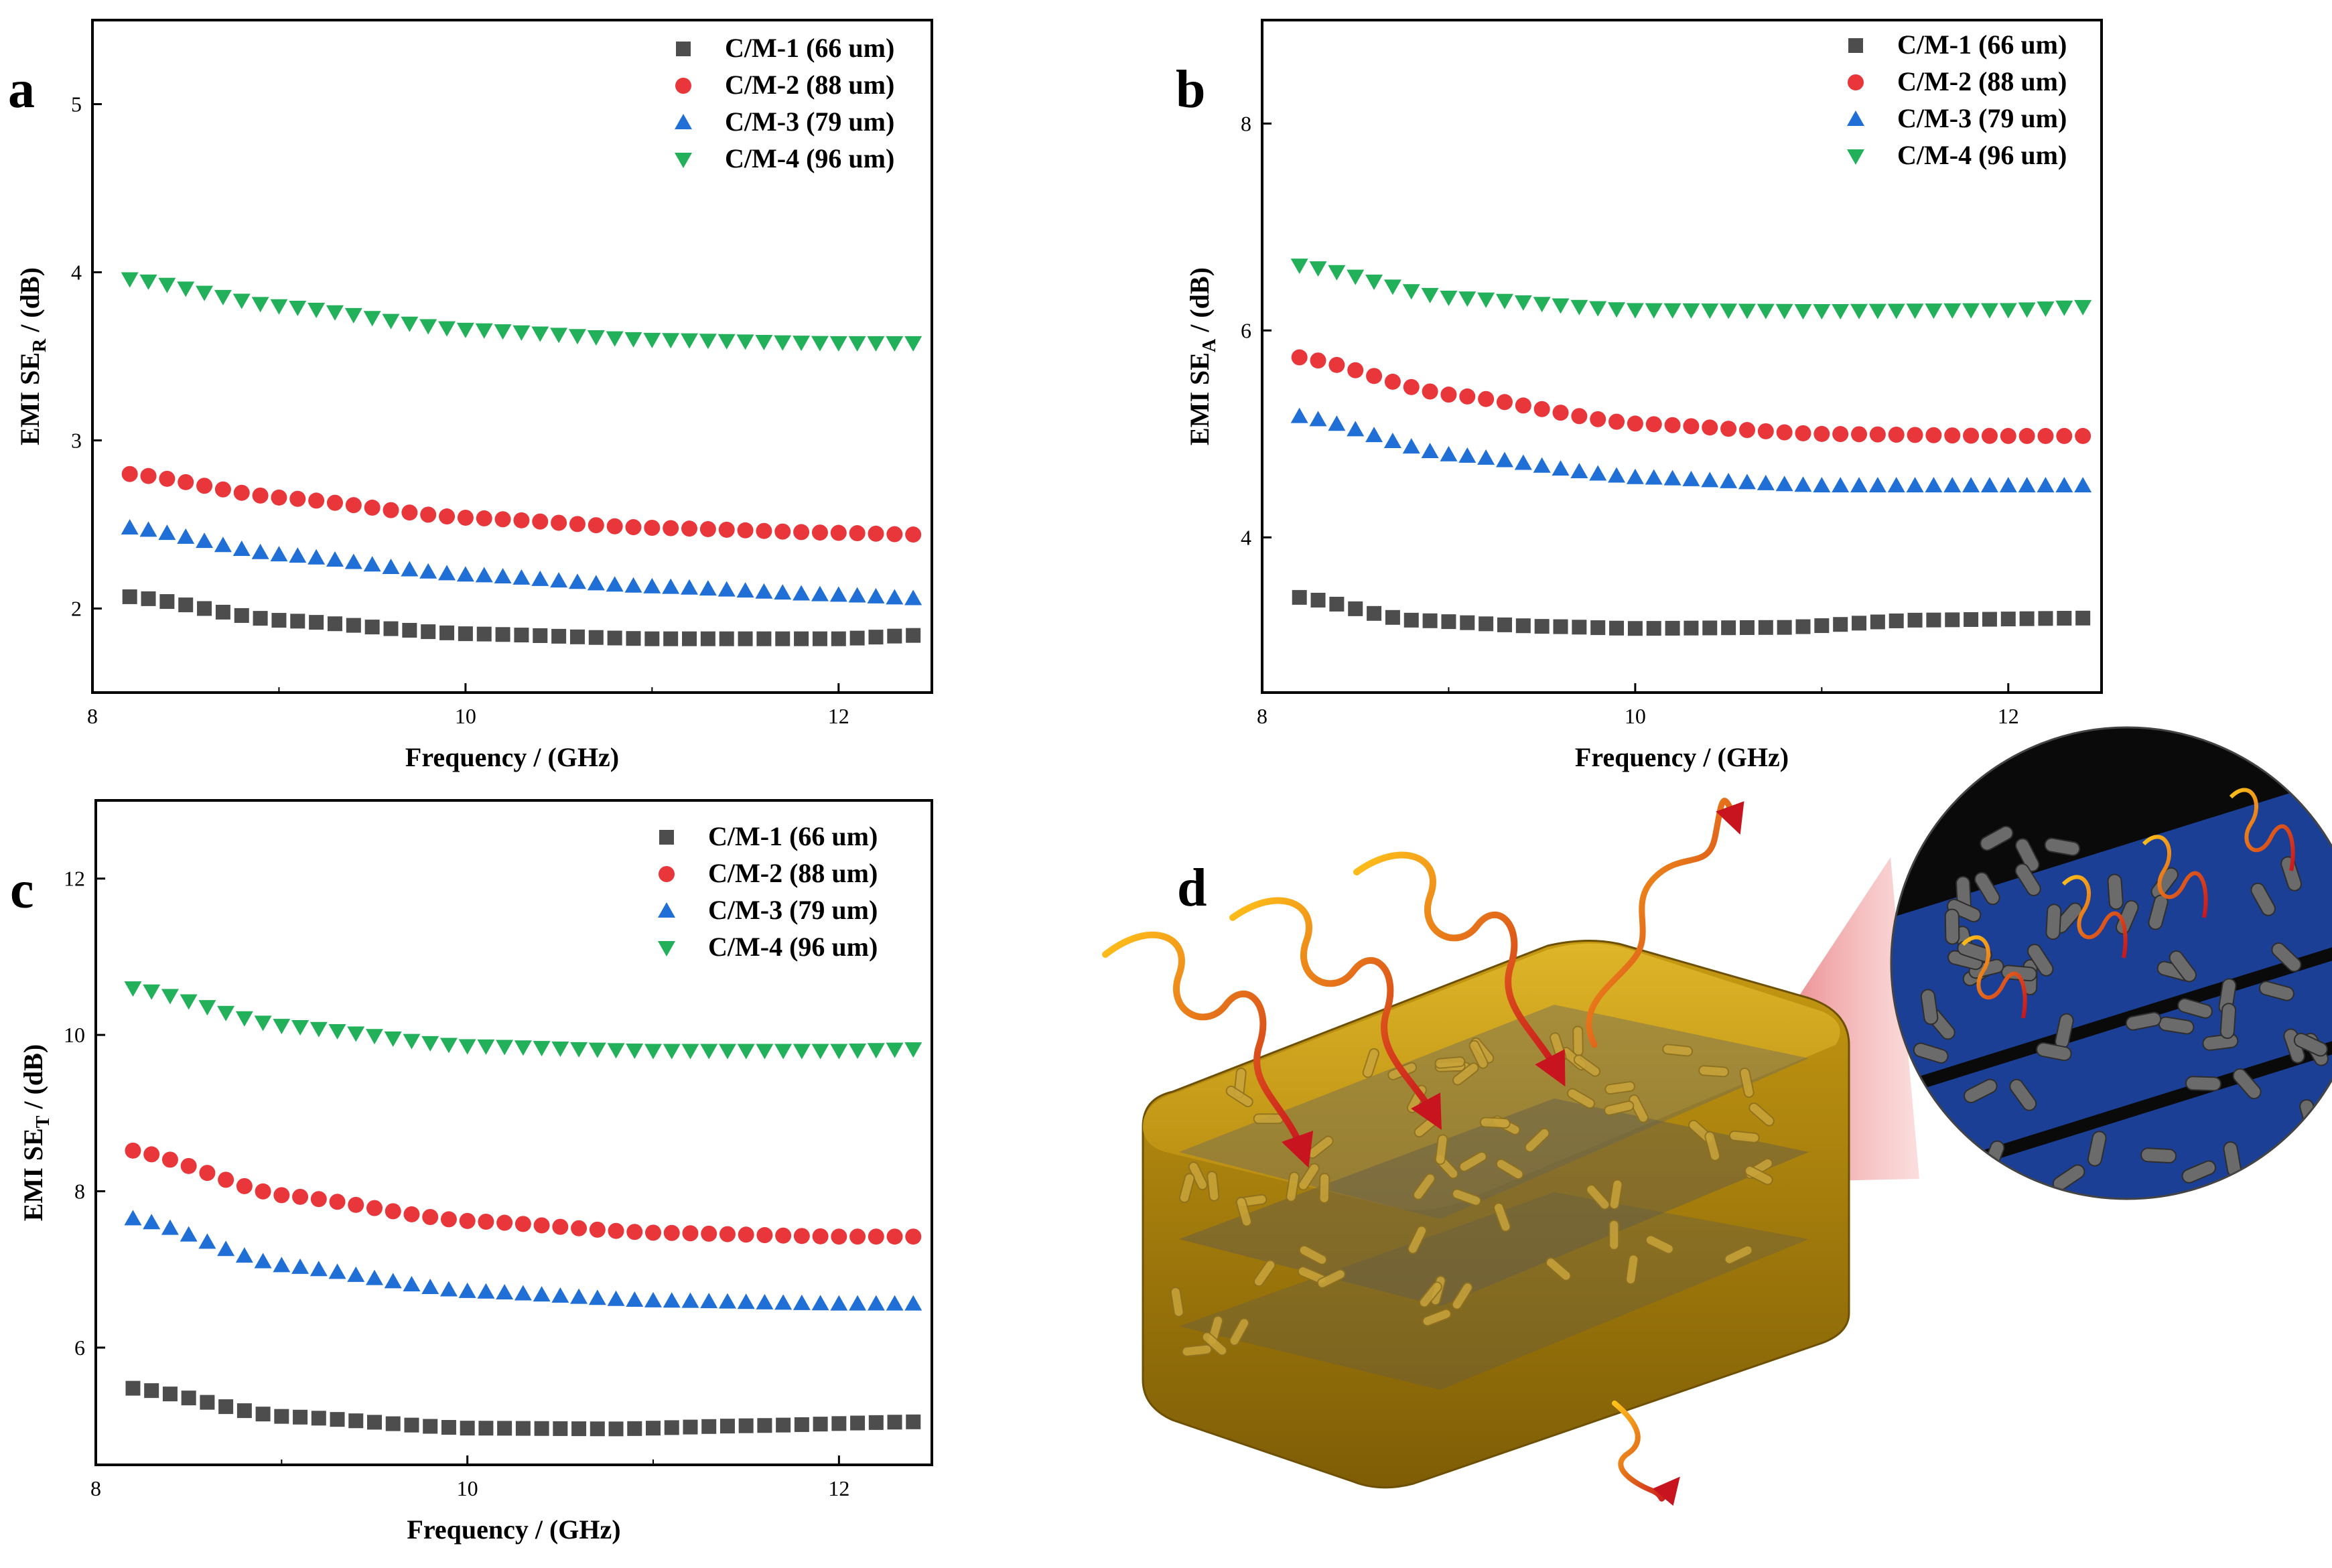  Describe the element at coordinates (36, 1132) in the screenshot. I see `y-axis-label: EMI SET / (dB)` at that location.